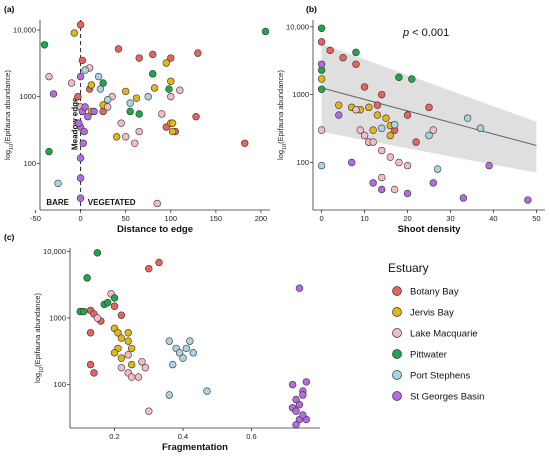 Image resolution: width=550 pixels, height=458 pixels. I want to click on panel-label: (a), so click(9, 9).